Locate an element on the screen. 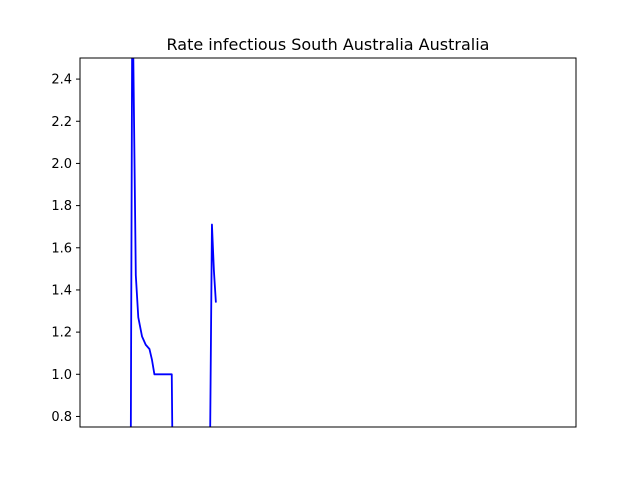 The height and width of the screenshot is (480, 640). y-tick-label: 2.2 is located at coordinates (61, 122).